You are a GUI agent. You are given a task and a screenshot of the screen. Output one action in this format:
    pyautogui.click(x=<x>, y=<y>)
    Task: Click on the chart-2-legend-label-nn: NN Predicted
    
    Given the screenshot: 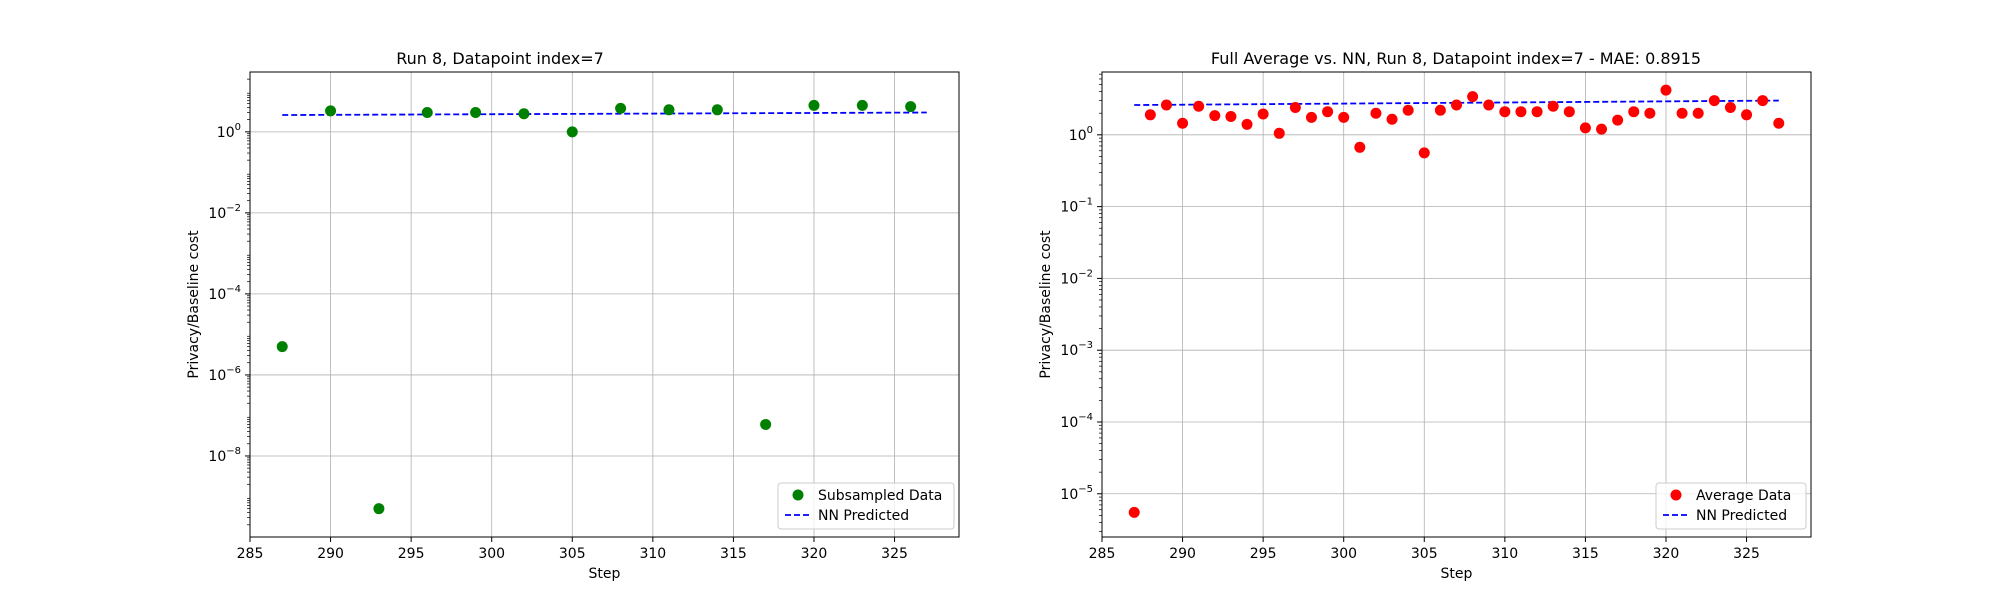 What is the action you would take?
    pyautogui.click(x=1741, y=516)
    